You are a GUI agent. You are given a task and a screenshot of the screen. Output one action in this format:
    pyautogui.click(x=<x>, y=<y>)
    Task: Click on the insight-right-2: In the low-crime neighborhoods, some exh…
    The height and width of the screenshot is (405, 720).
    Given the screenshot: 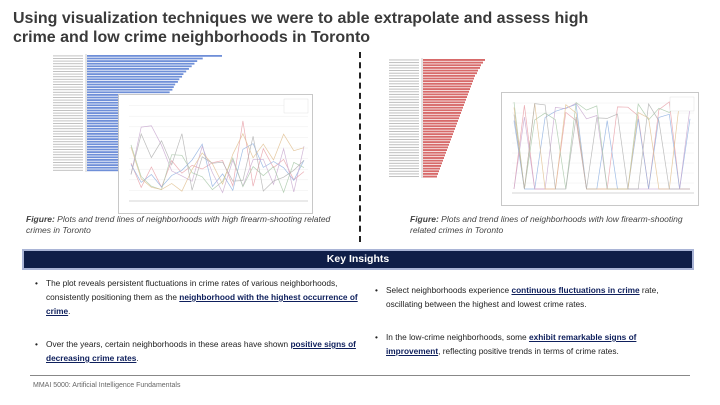 What is the action you would take?
    pyautogui.click(x=530, y=344)
    